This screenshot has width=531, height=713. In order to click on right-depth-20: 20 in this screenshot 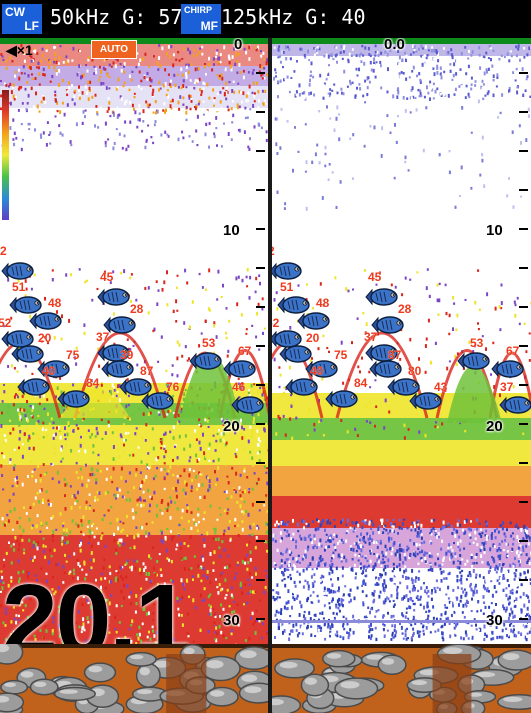, I will do `click(494, 426)`.